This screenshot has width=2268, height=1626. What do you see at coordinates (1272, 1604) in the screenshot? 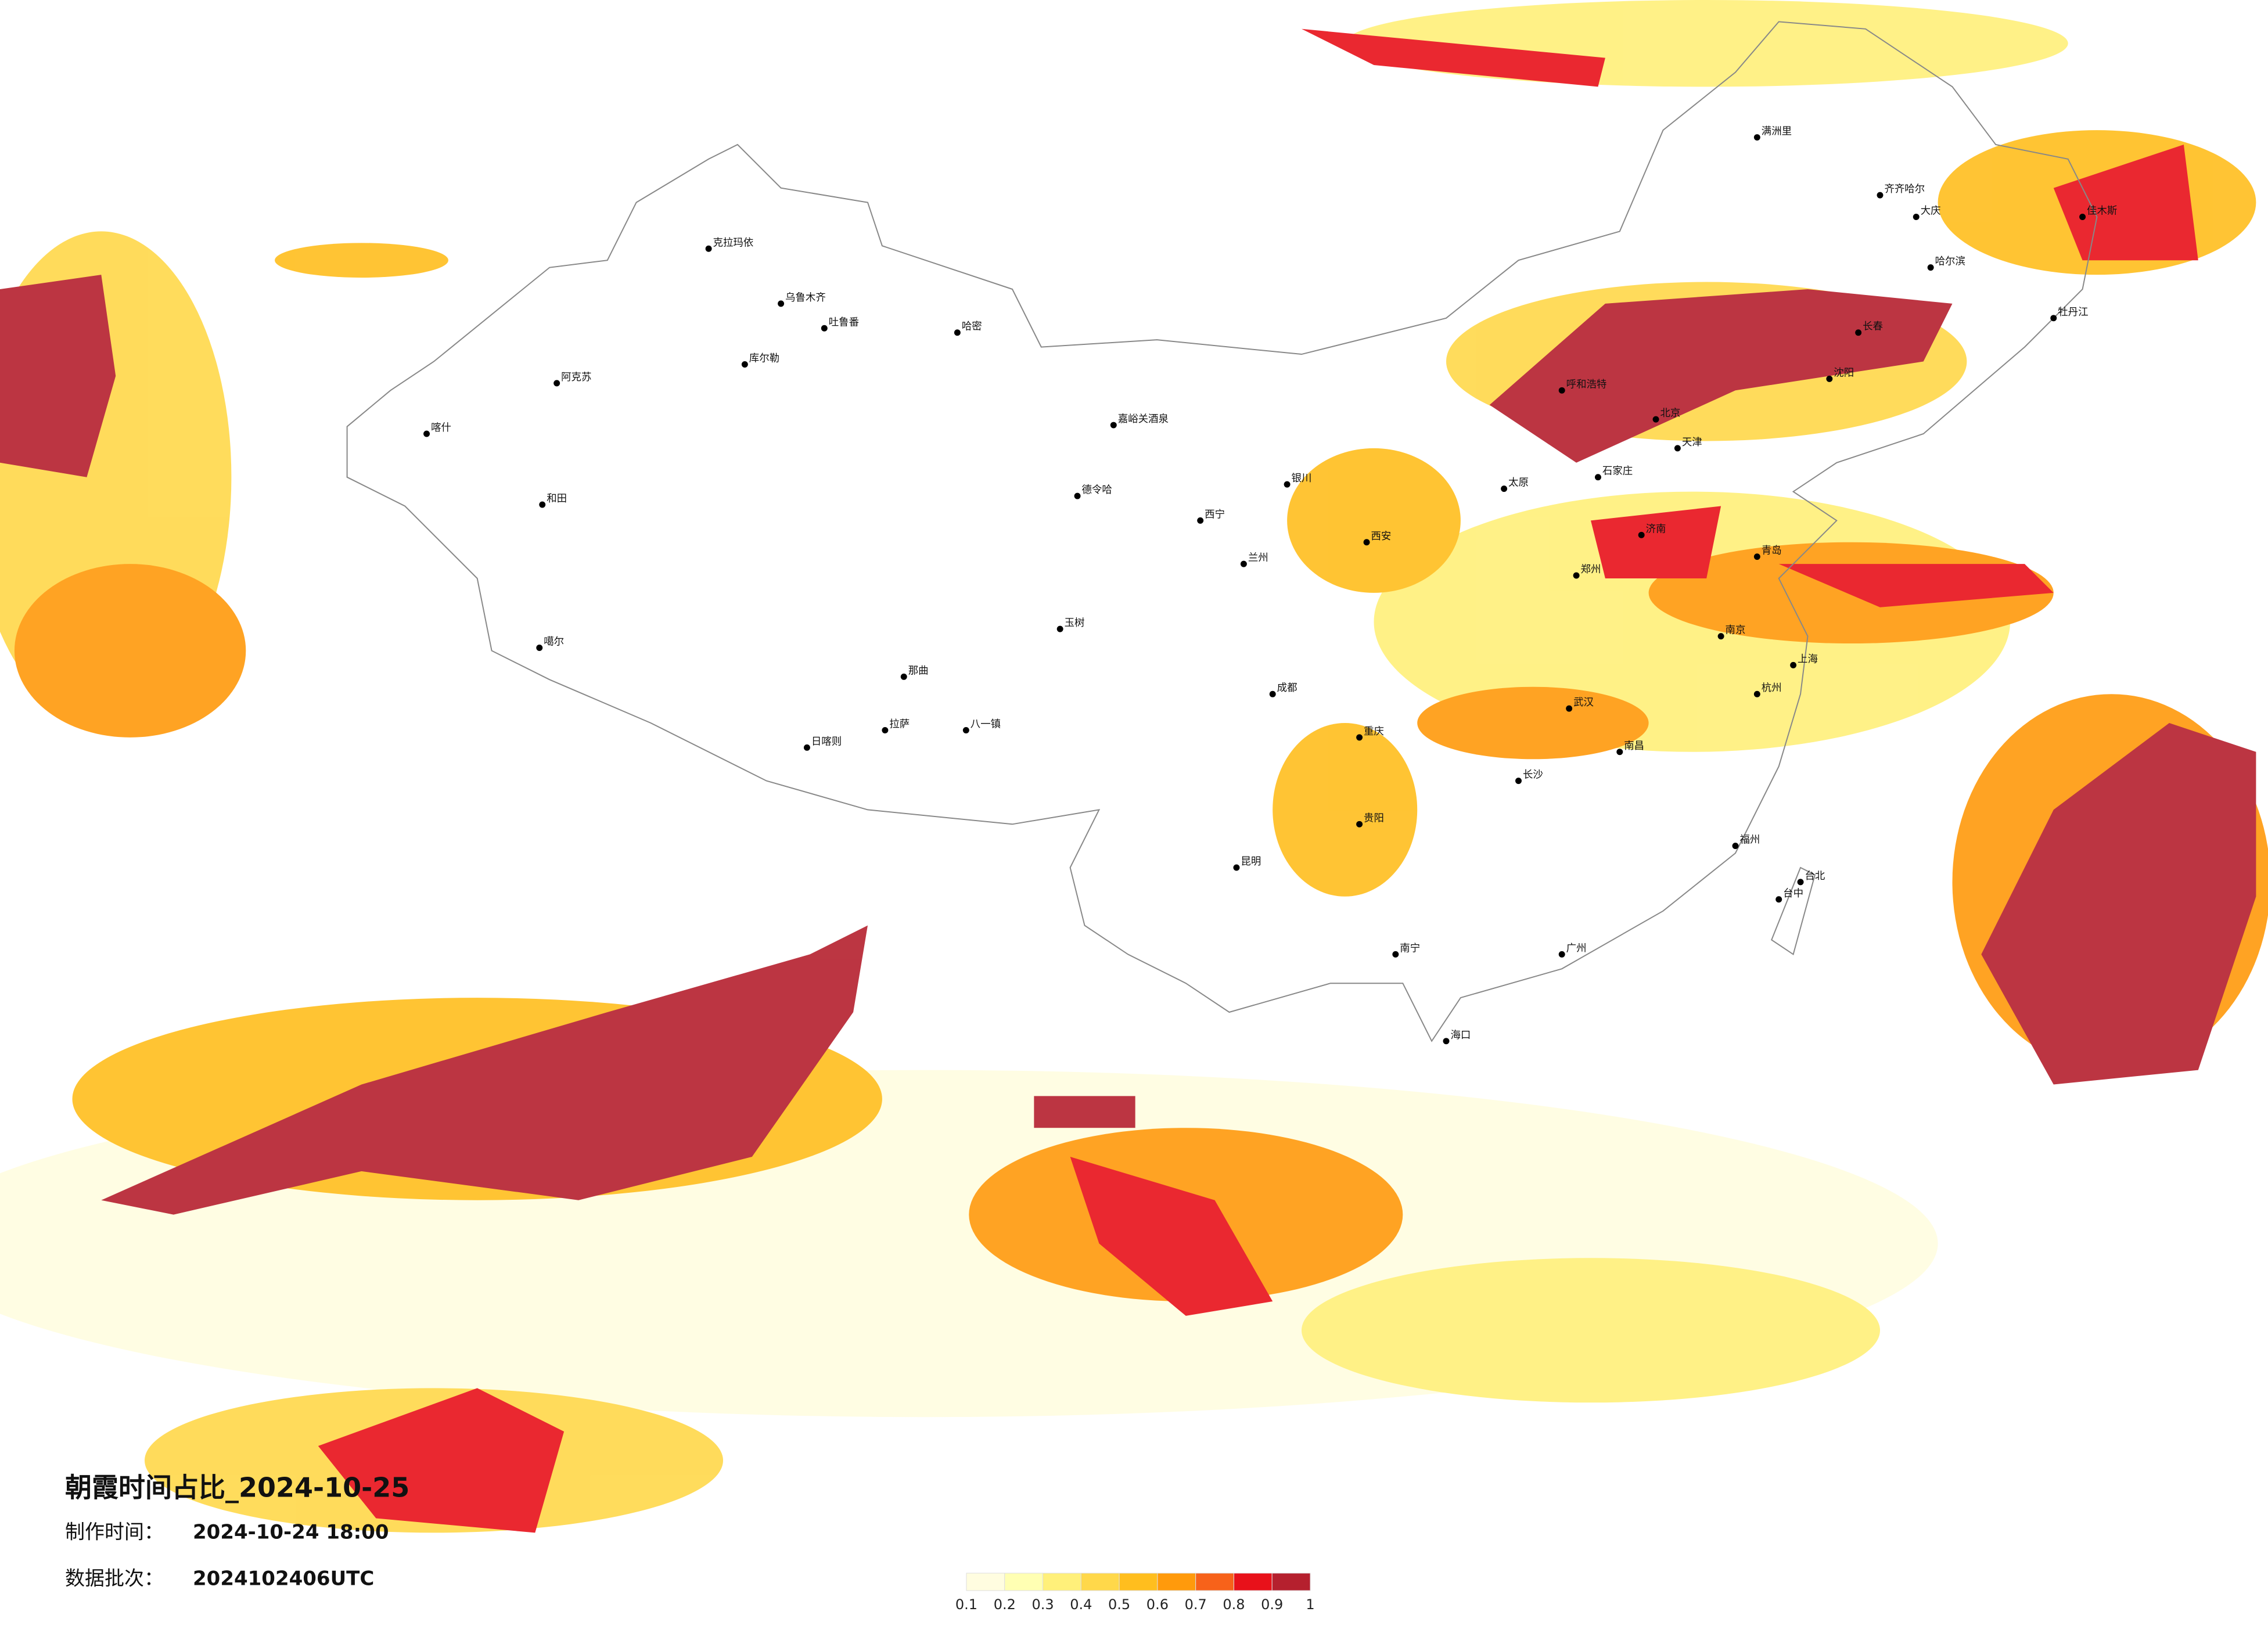
I see `colorbar-tick-label: 0.9` at bounding box center [1272, 1604].